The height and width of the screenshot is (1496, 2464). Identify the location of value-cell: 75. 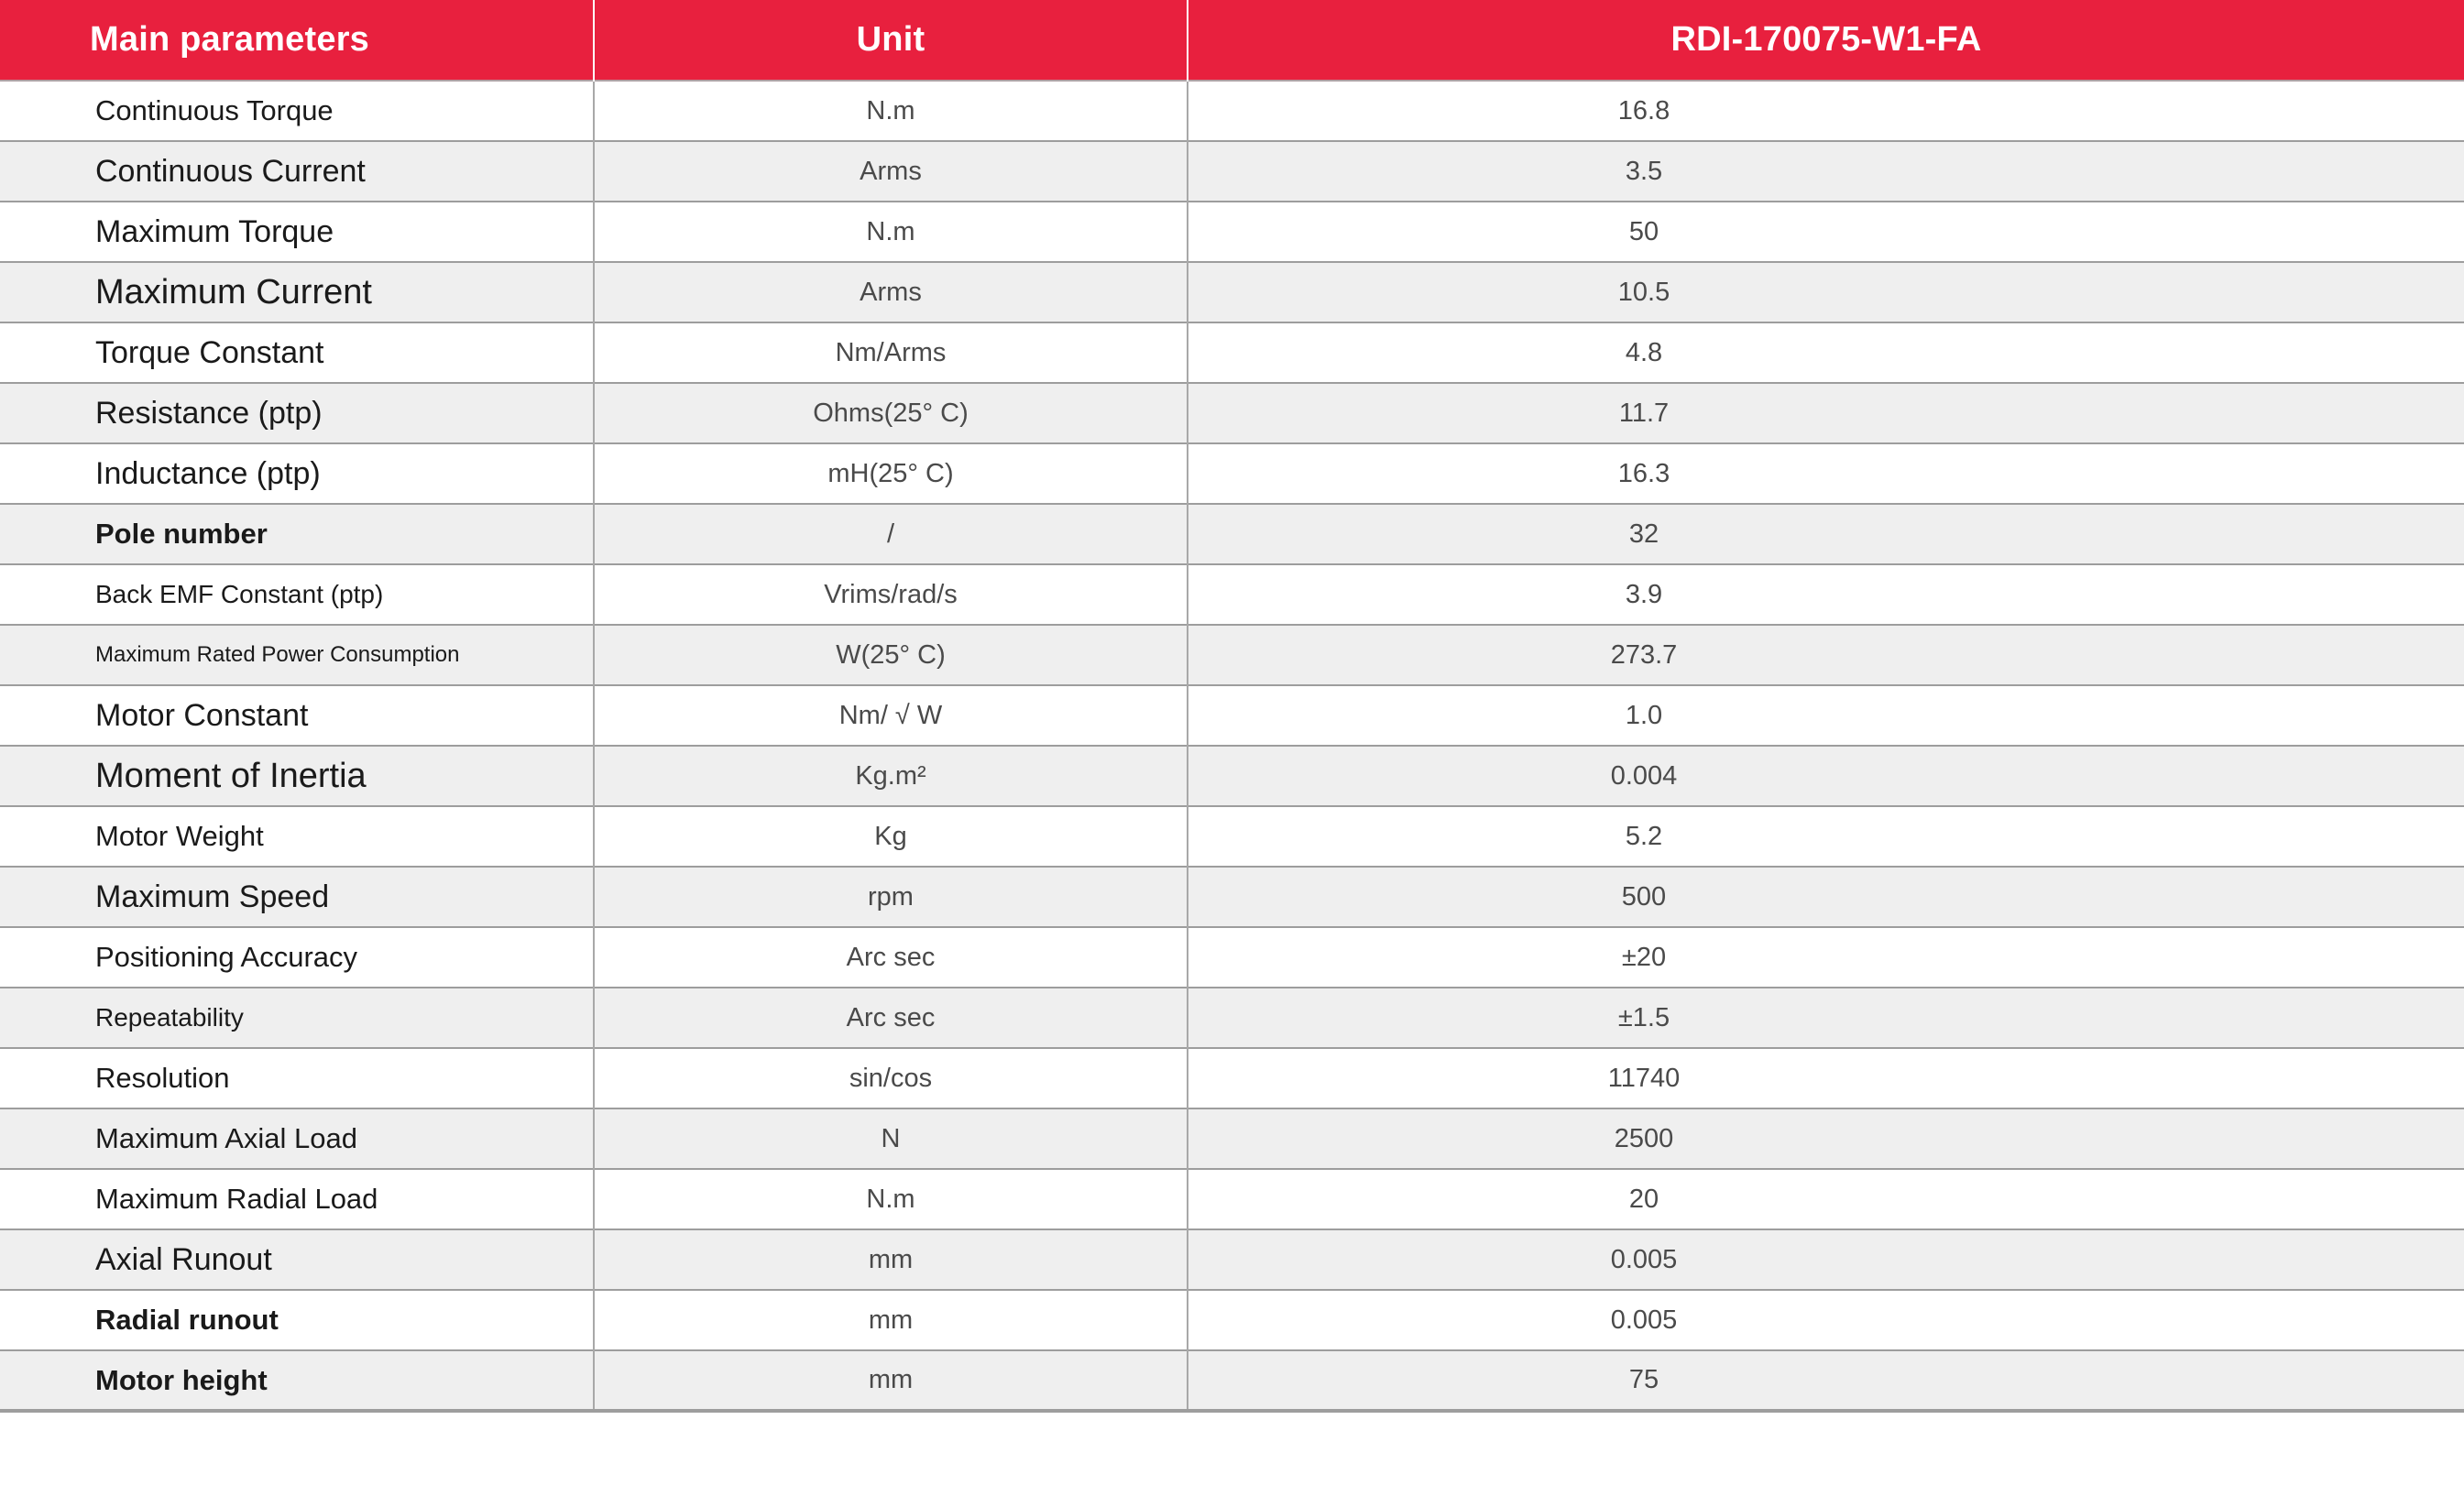
(1826, 1381).